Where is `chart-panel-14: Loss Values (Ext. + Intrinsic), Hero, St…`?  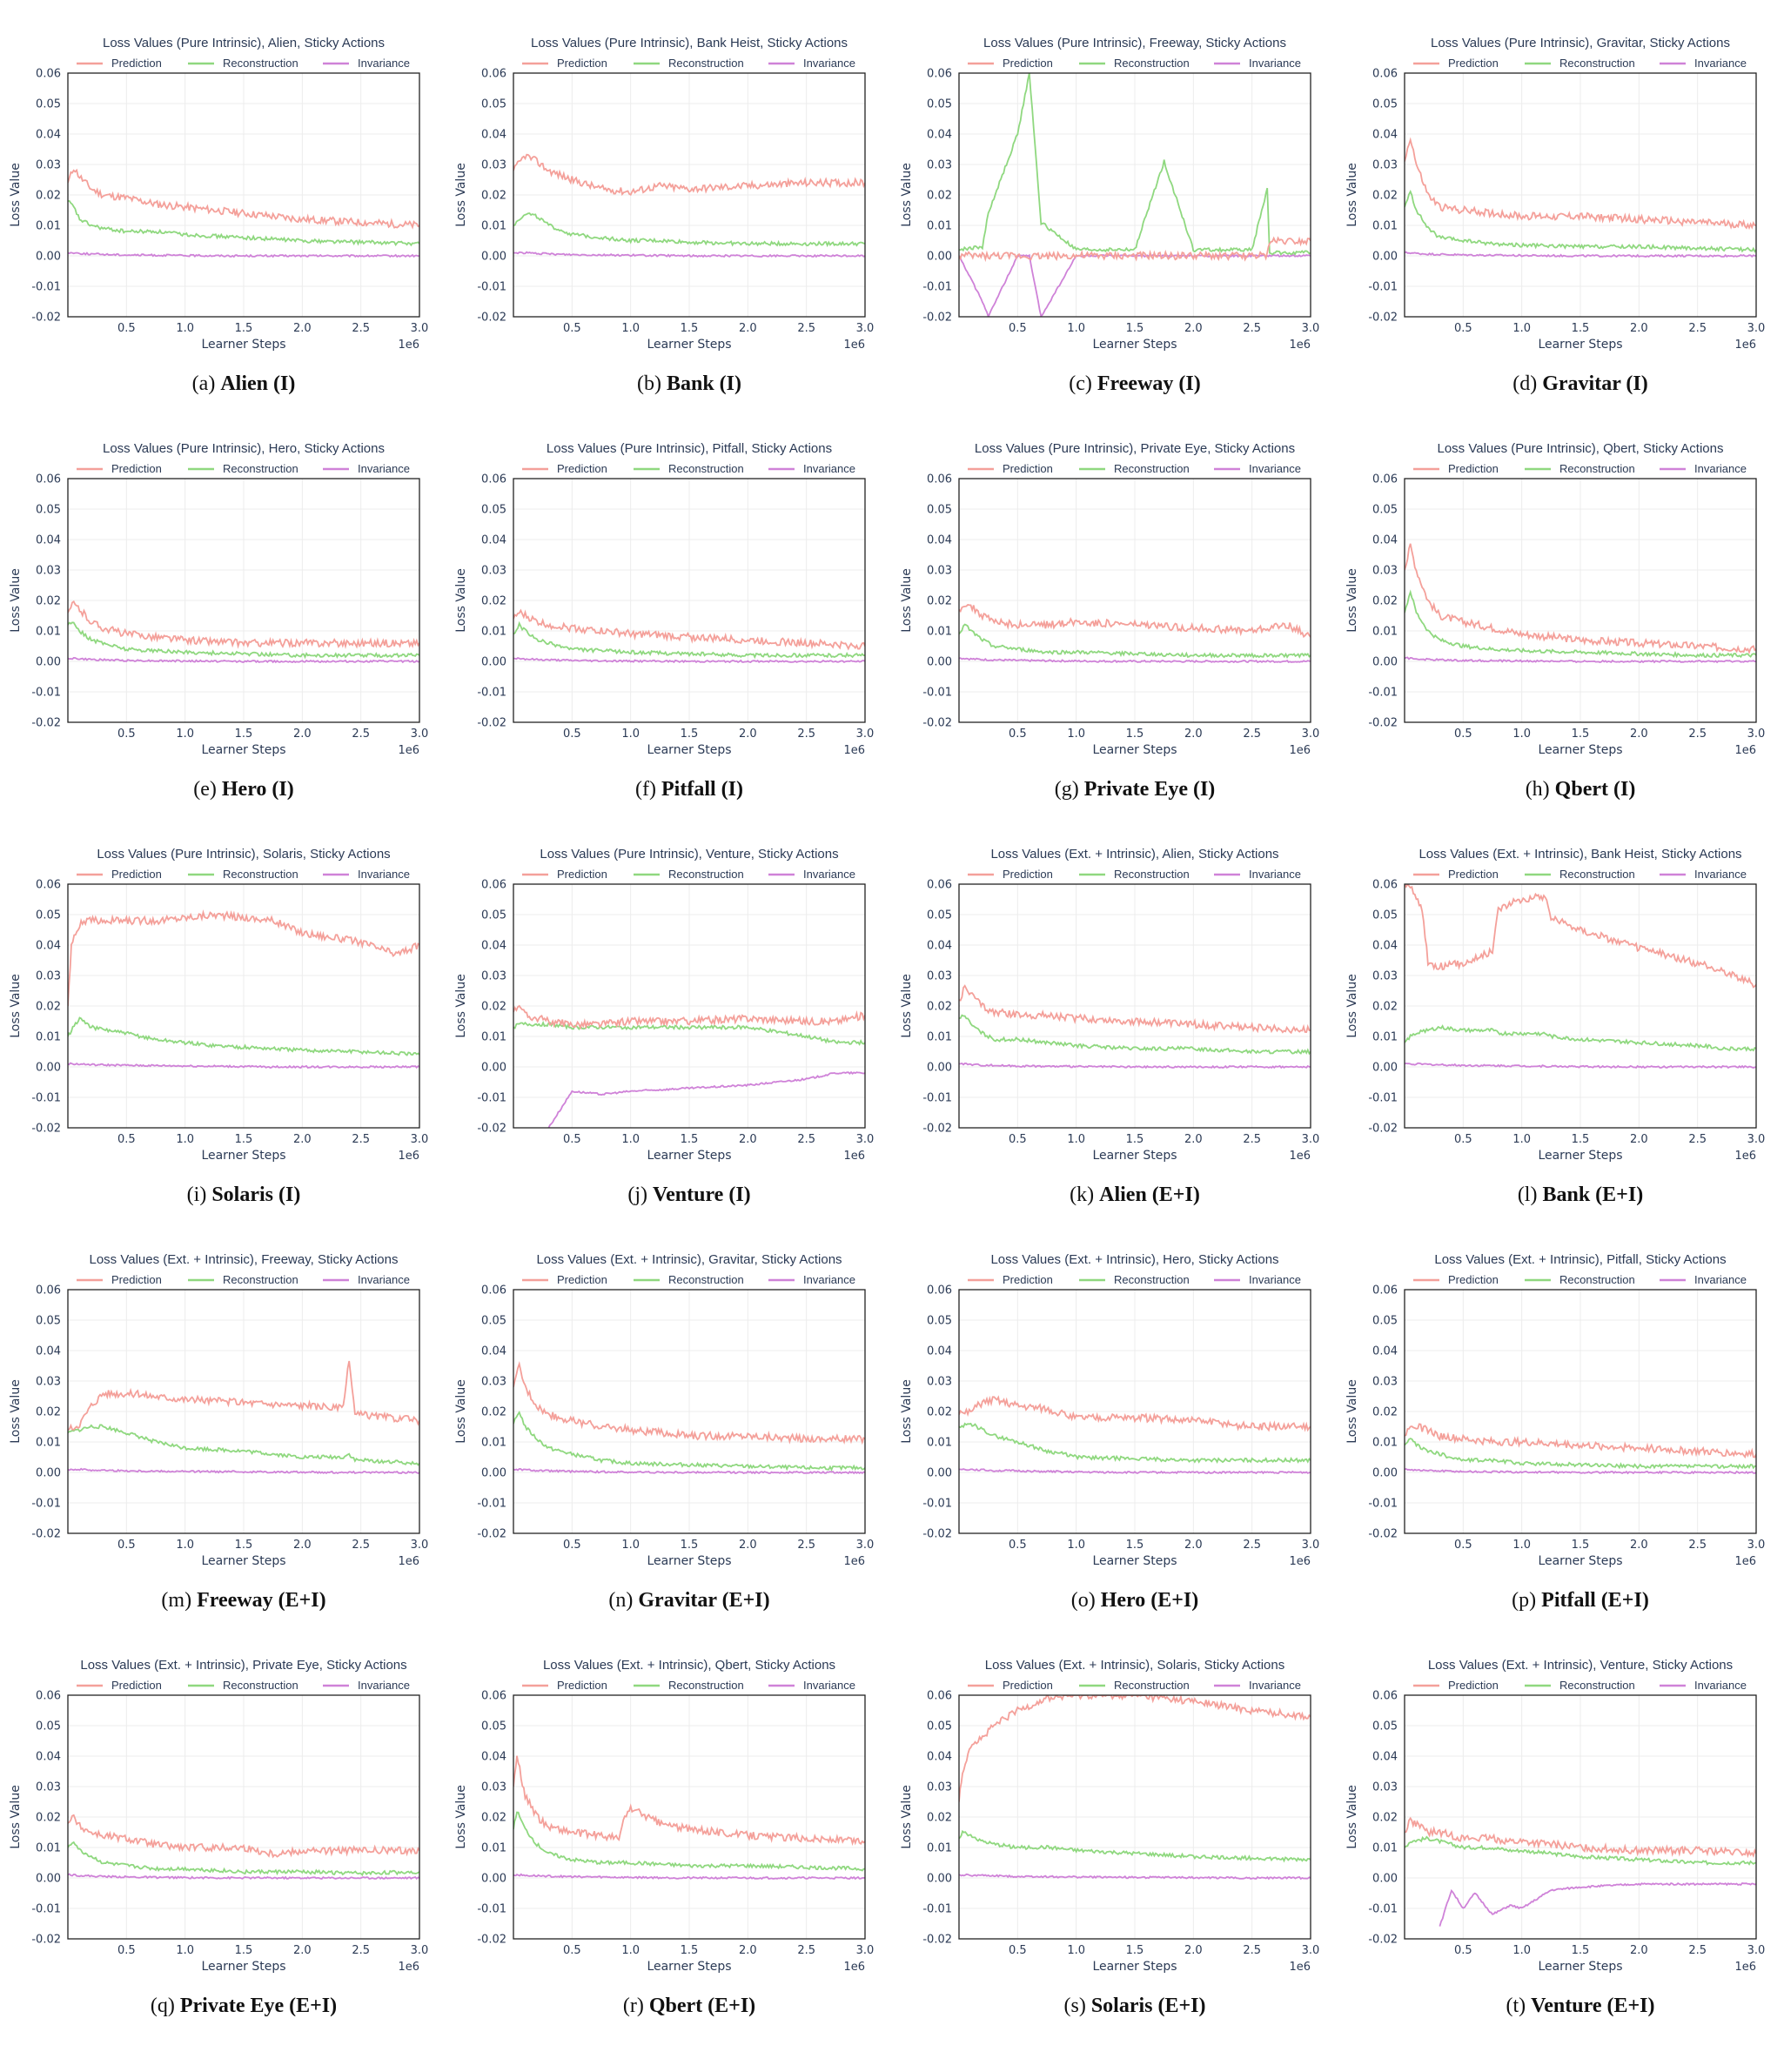
chart-panel-14: Loss Values (Ext. + Intrinsic), Hero, St… is located at coordinates (1114, 1419).